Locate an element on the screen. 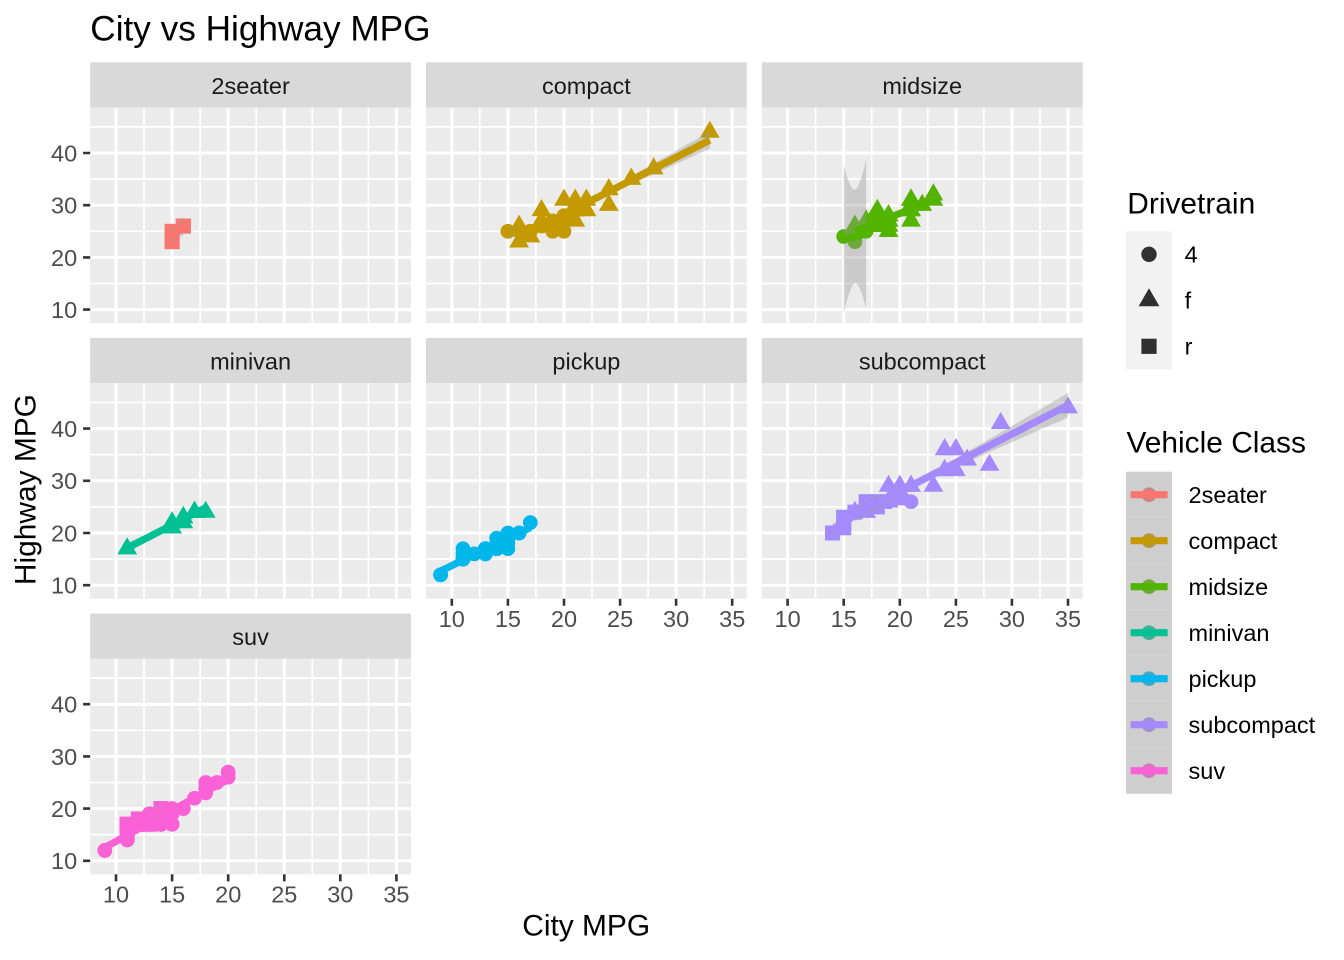  svg-text: Drivetrain is located at coordinates (1191, 203).